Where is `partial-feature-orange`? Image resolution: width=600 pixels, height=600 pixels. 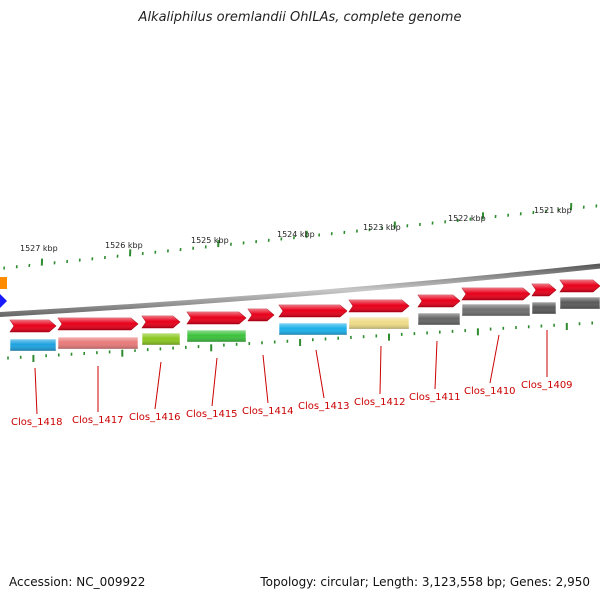
partial-feature-orange is located at coordinates (3, 283).